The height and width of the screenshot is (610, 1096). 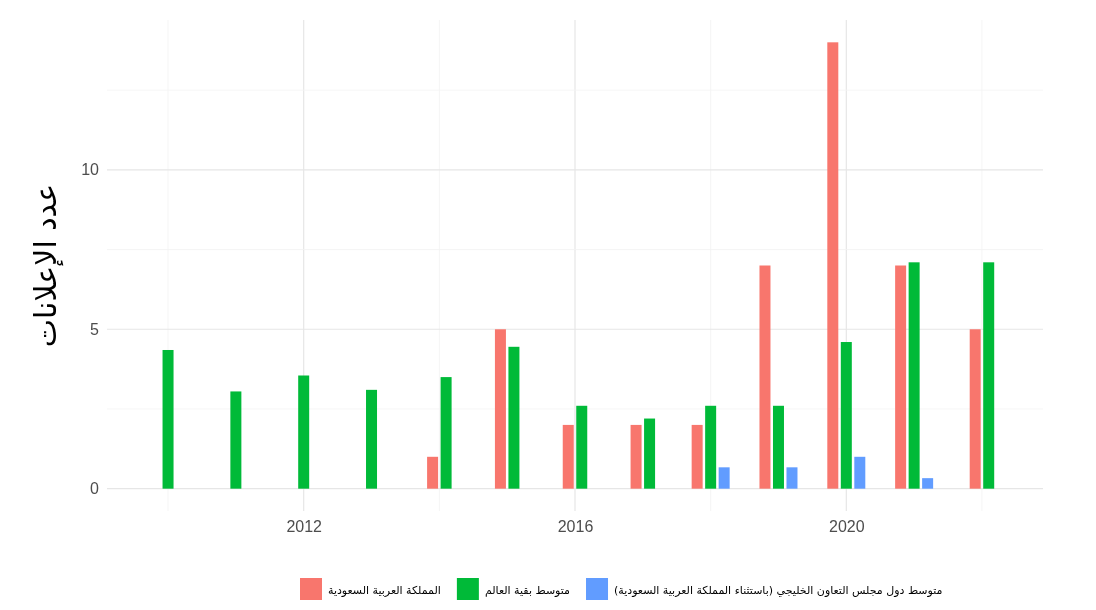 What do you see at coordinates (575, 527) in the screenshot?
I see `x-tick-label: 2016` at bounding box center [575, 527].